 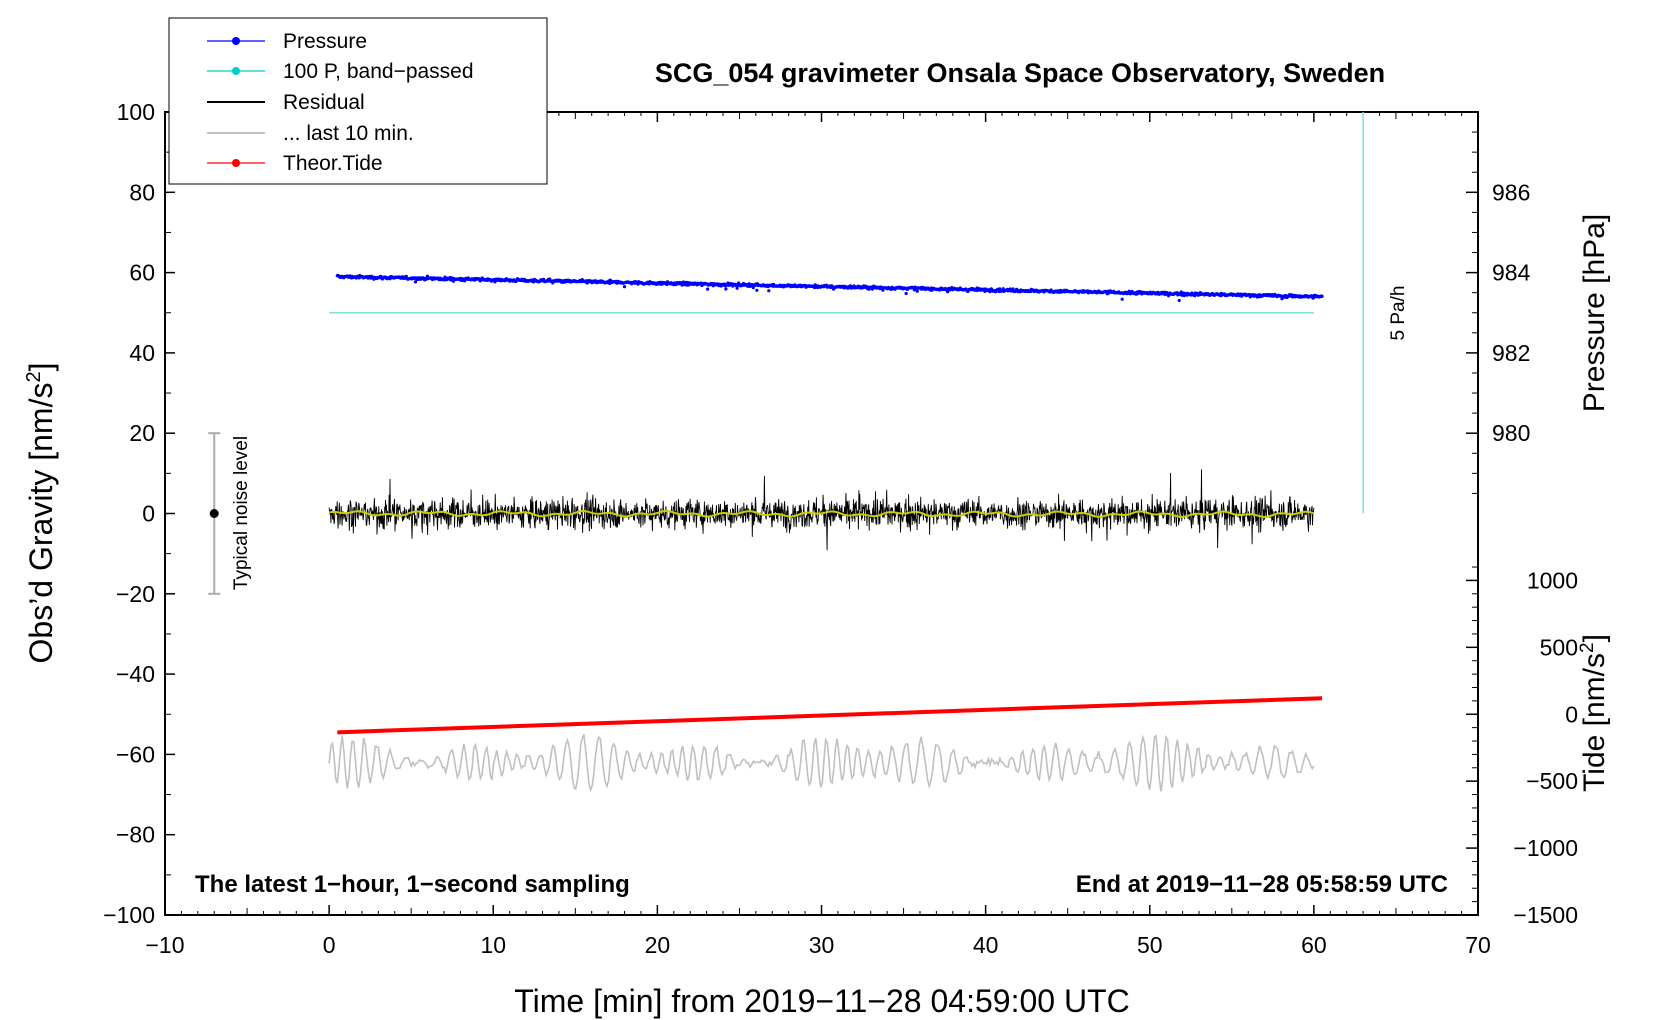 I want to click on y-axis-gravity: −100 −80 −60 −40 −20 0 20 40 60 80 100, so click(x=139, y=513).